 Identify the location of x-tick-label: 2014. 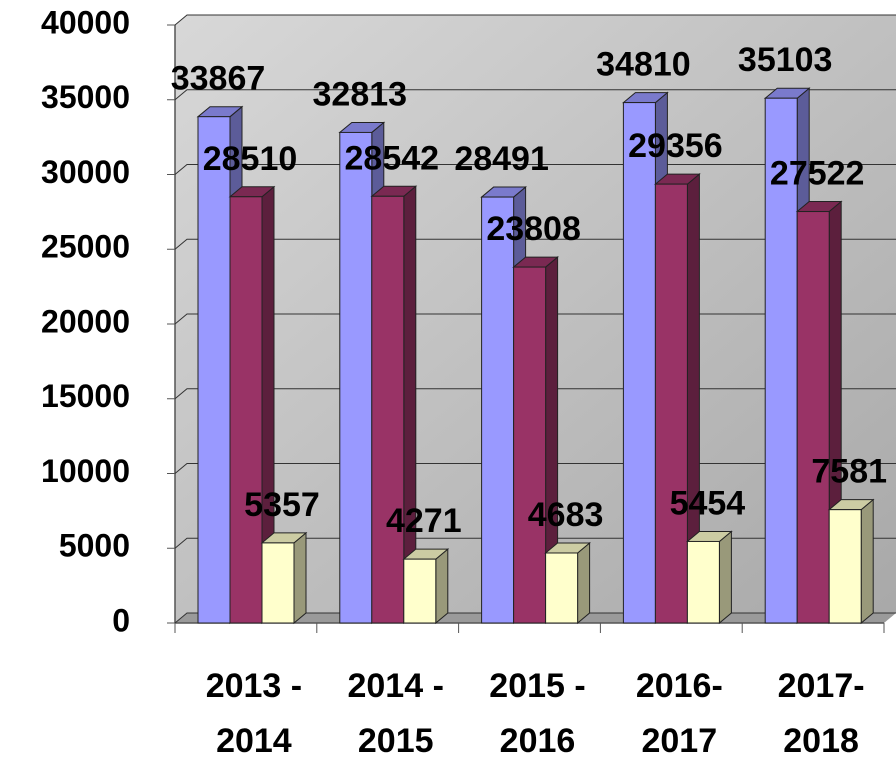
(254, 740).